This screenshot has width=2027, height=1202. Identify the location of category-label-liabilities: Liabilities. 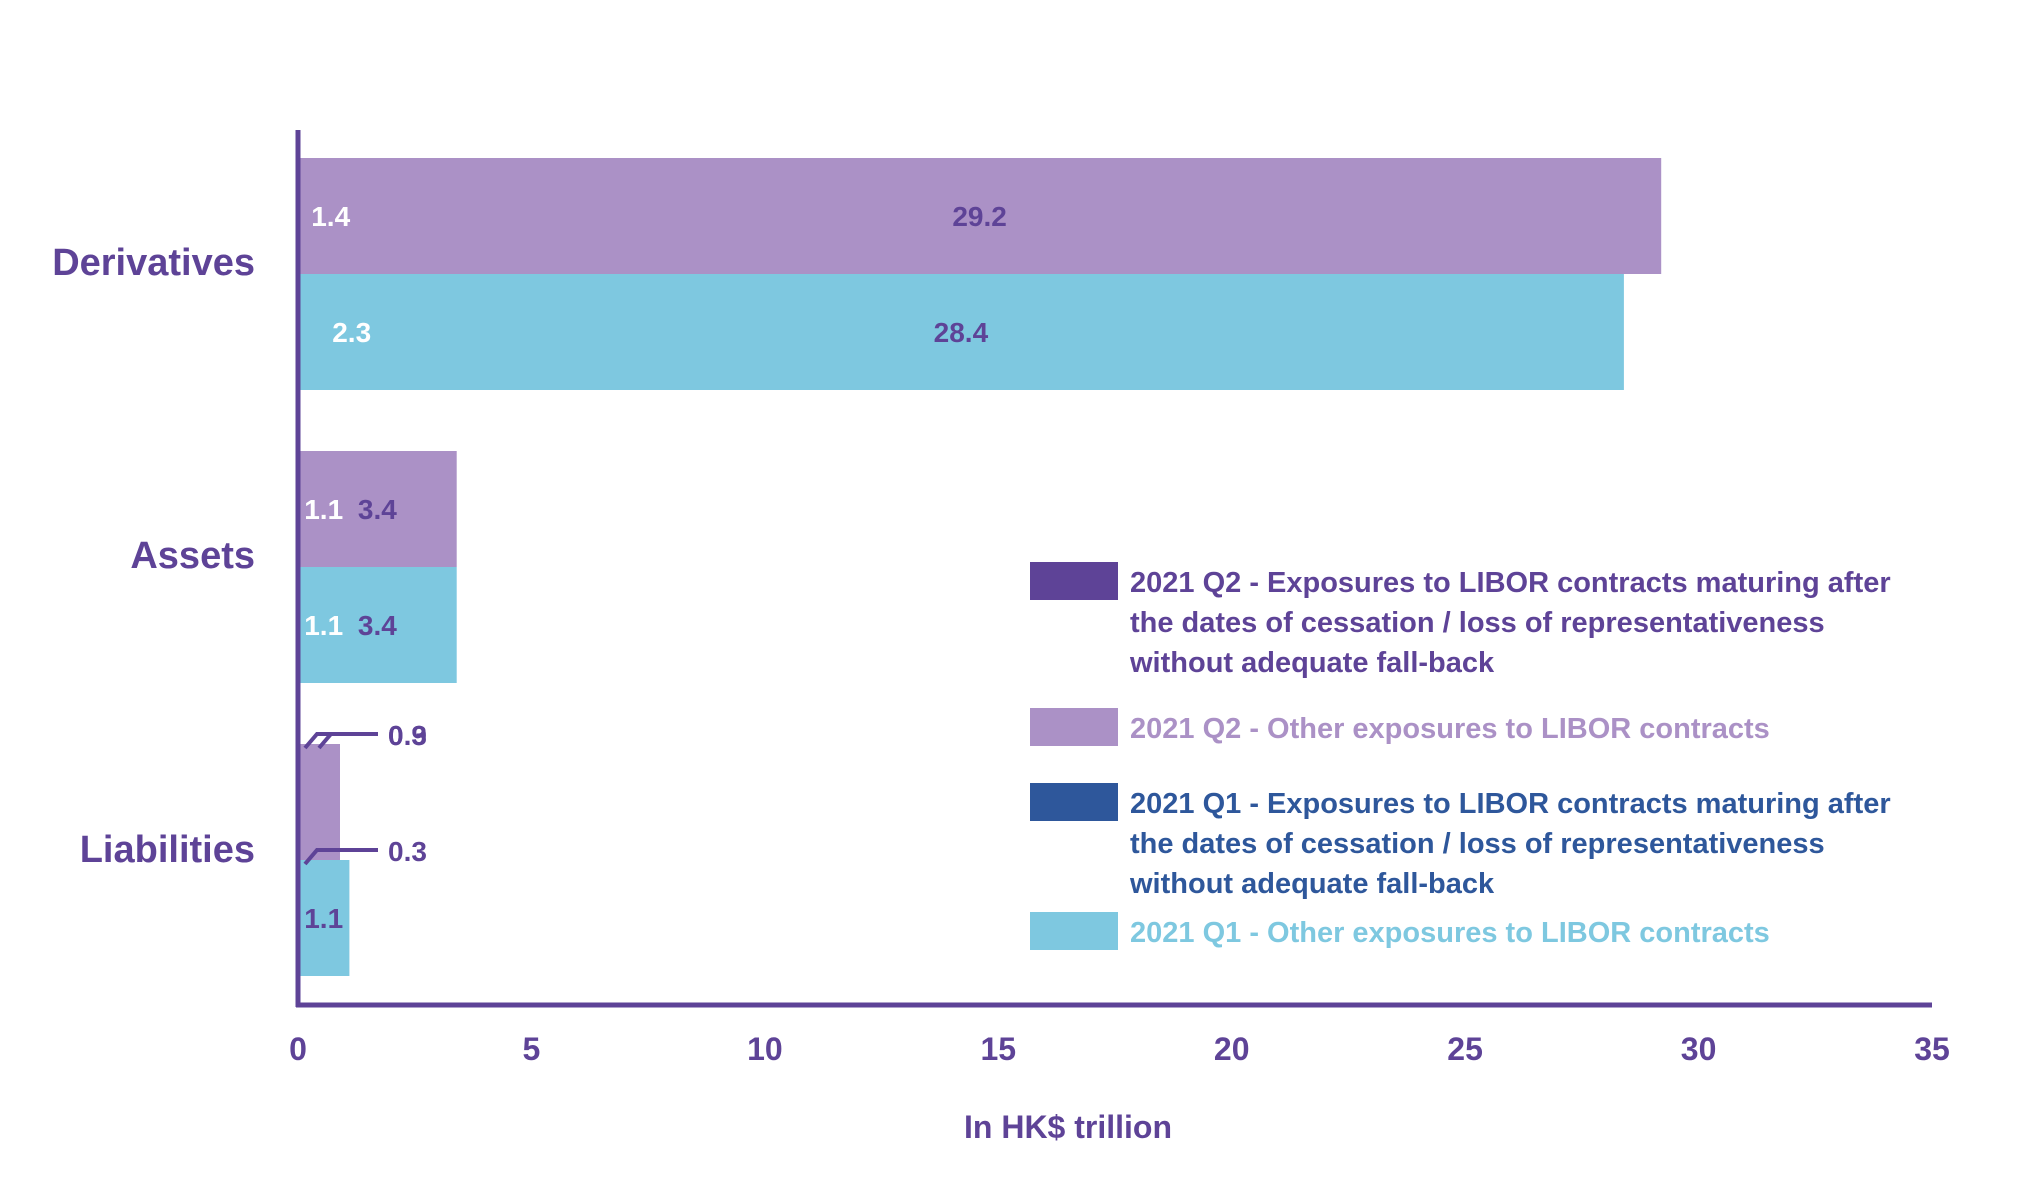
(167, 850).